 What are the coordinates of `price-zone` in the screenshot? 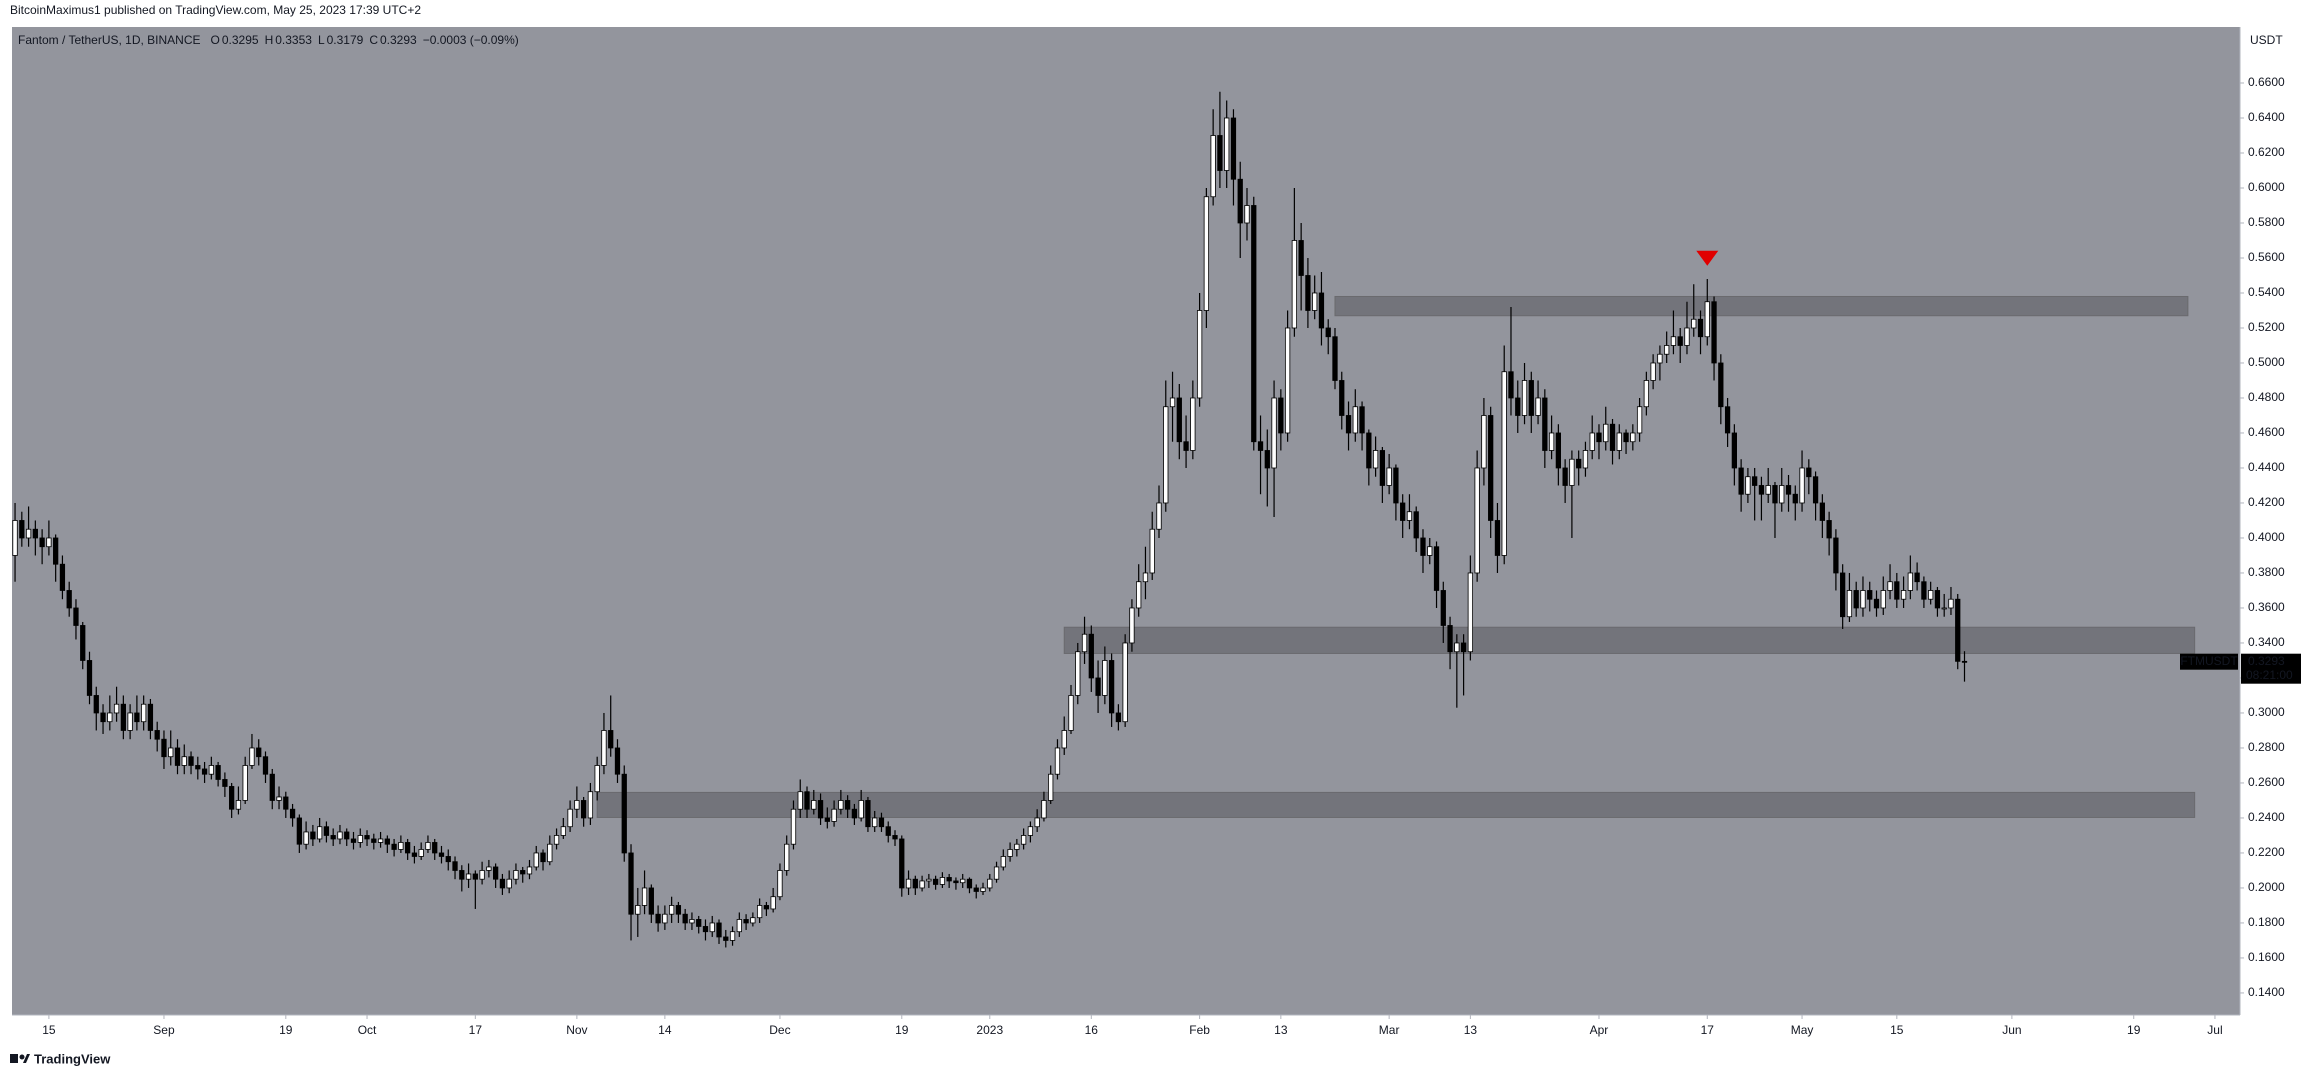 It's located at (1761, 306).